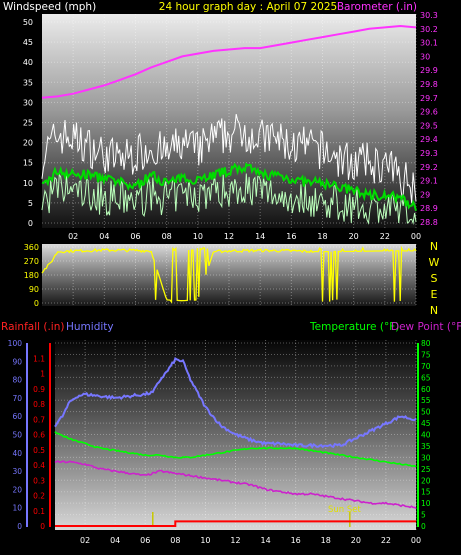 Image resolution: width=461 pixels, height=555 pixels. I want to click on baro-y-tick-label: 30, so click(425, 56).